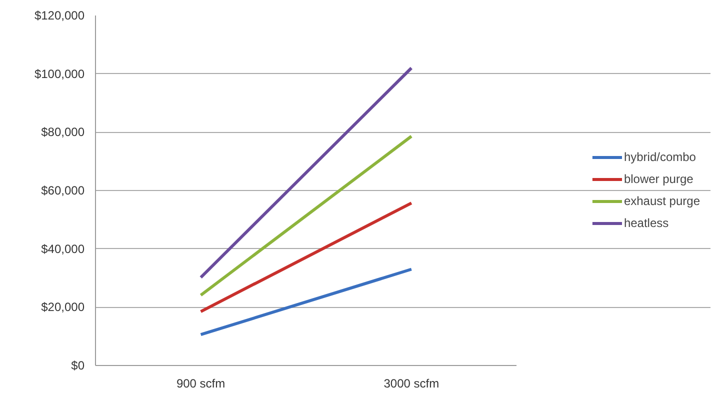 The width and height of the screenshot is (721, 412). I want to click on y-tick-label: $80,000, so click(63, 132).